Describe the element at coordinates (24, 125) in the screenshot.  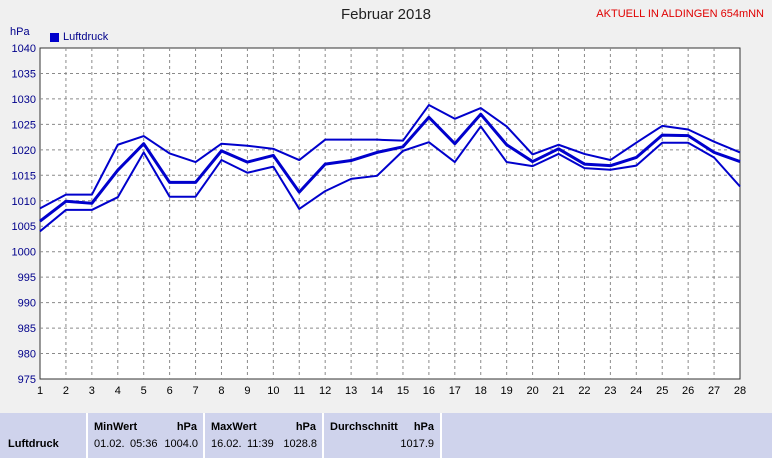
I see `y-tick-label: 1025` at that location.